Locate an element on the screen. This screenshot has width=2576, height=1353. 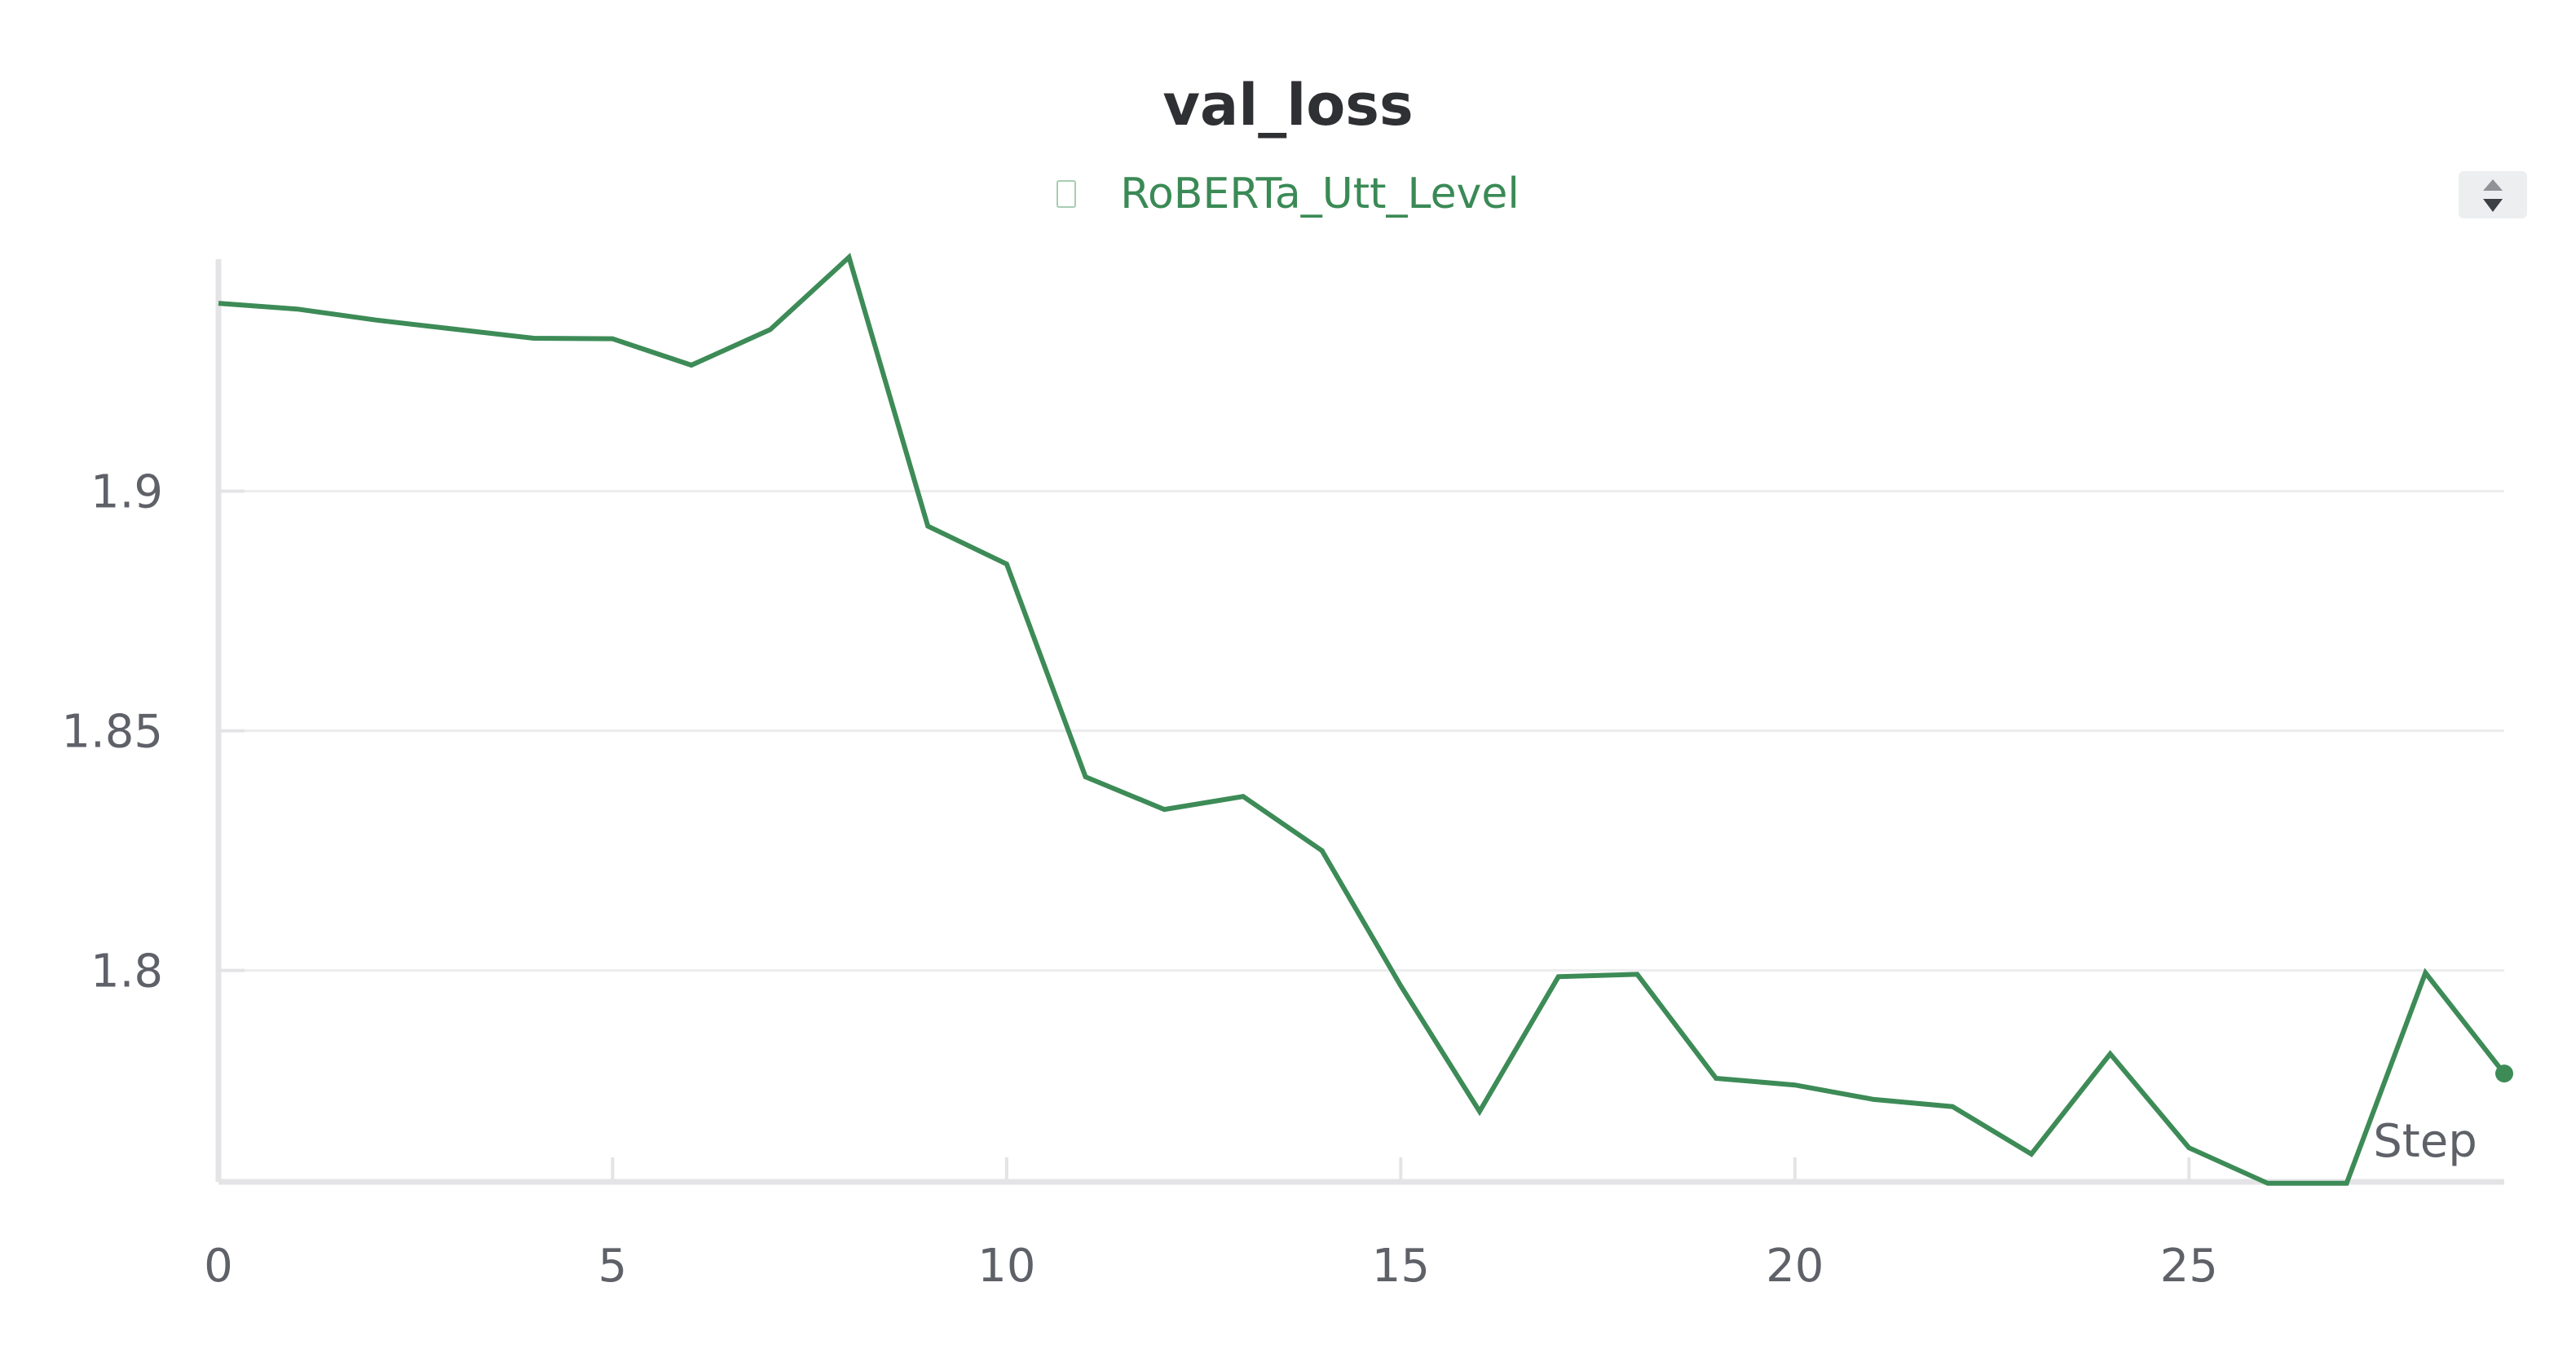
sort-up-down-icon is located at coordinates (2493, 195).